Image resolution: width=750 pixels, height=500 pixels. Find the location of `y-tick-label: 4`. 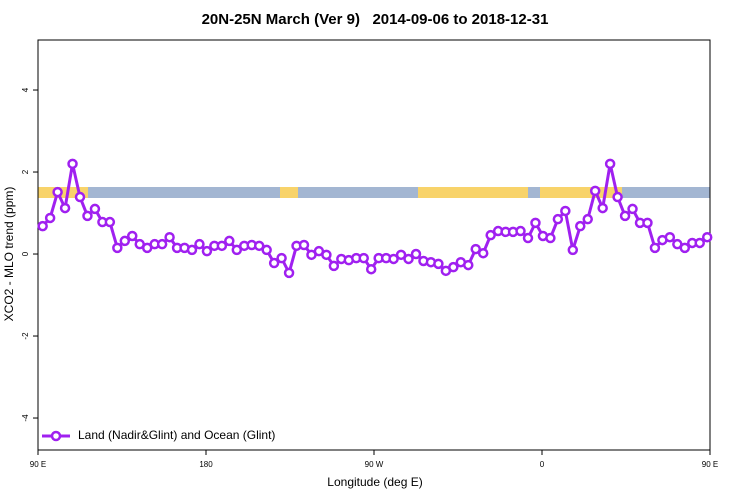

y-tick-label: 4 is located at coordinates (25, 89).